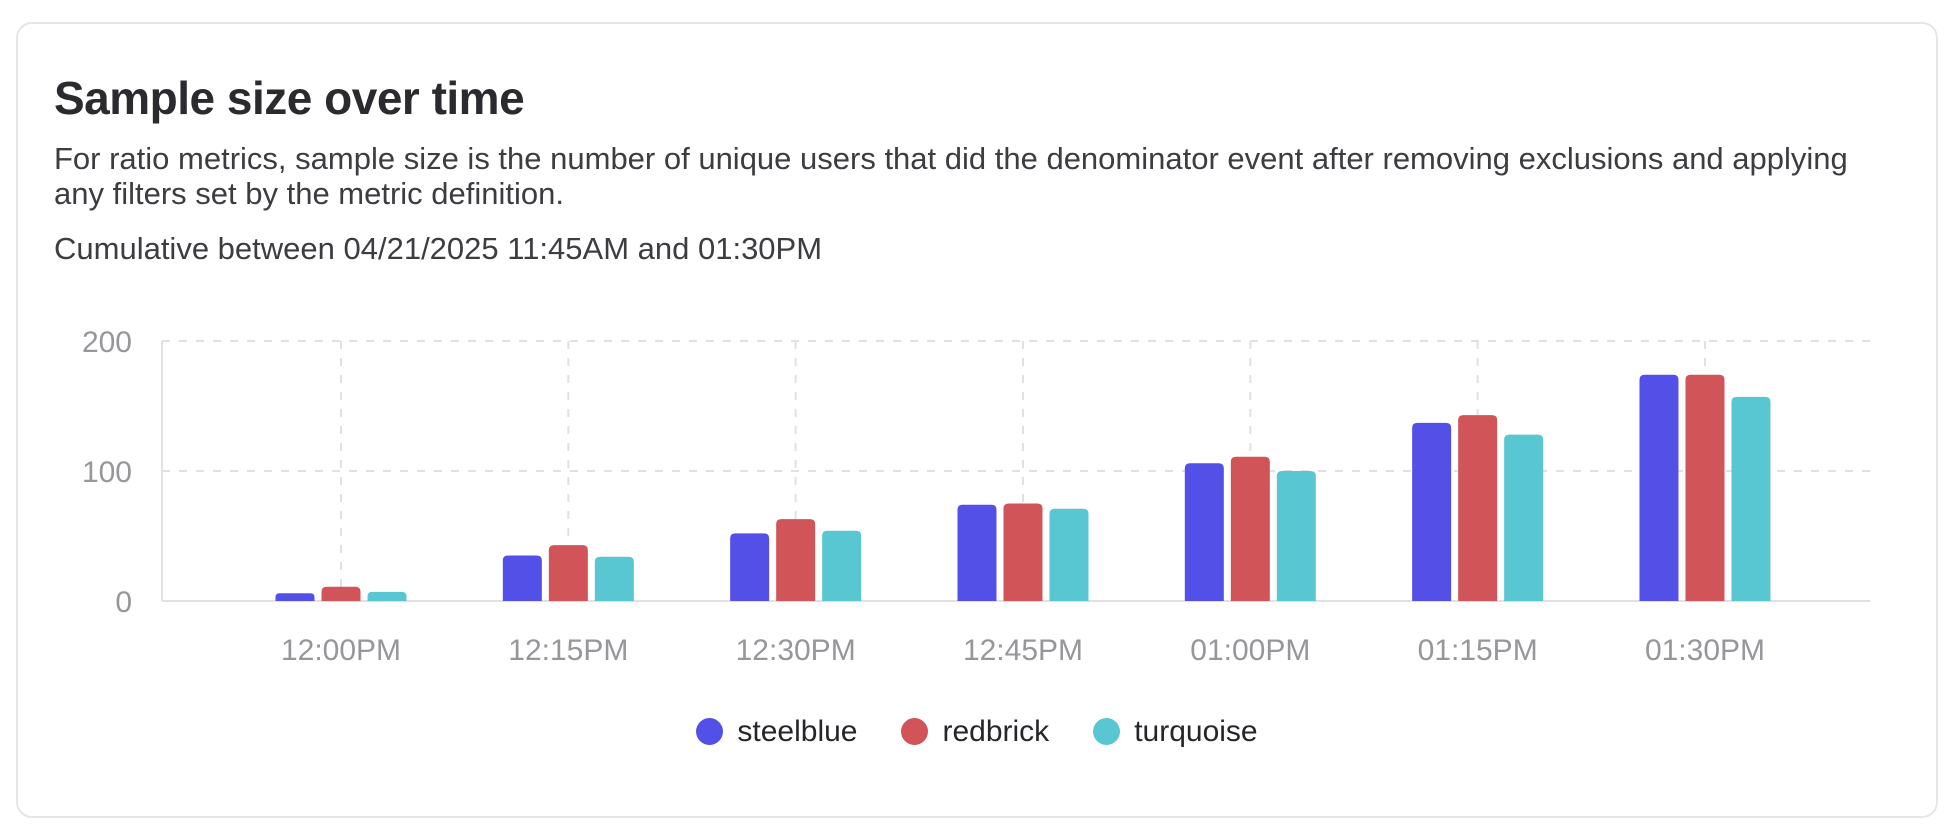 The image size is (1958, 838). I want to click on bar-turquoise-01:30PM, so click(1751, 498).